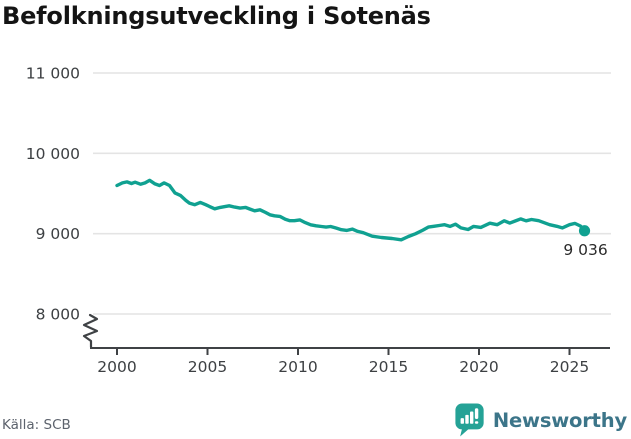 The image size is (631, 439). What do you see at coordinates (388, 367) in the screenshot?
I see `x-tick-label-2015: 2015` at bounding box center [388, 367].